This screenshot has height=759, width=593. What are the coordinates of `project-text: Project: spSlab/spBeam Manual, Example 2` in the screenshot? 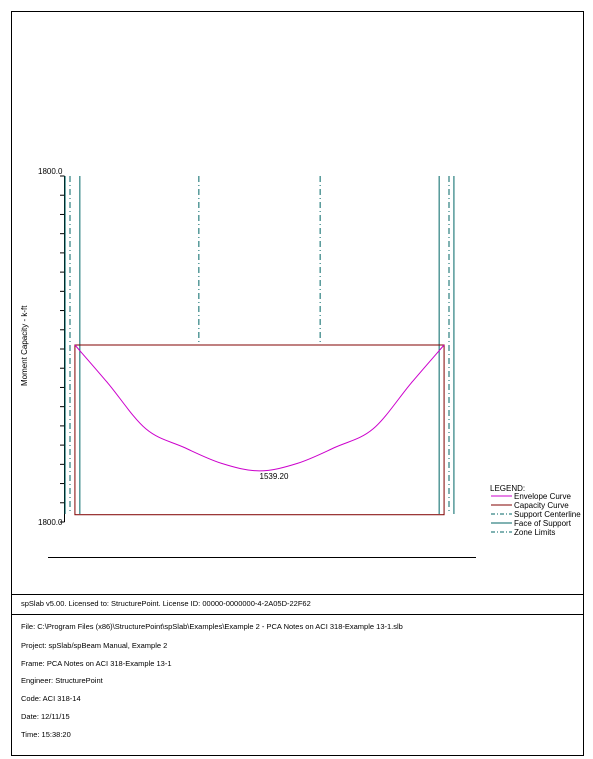 It's located at (94, 645).